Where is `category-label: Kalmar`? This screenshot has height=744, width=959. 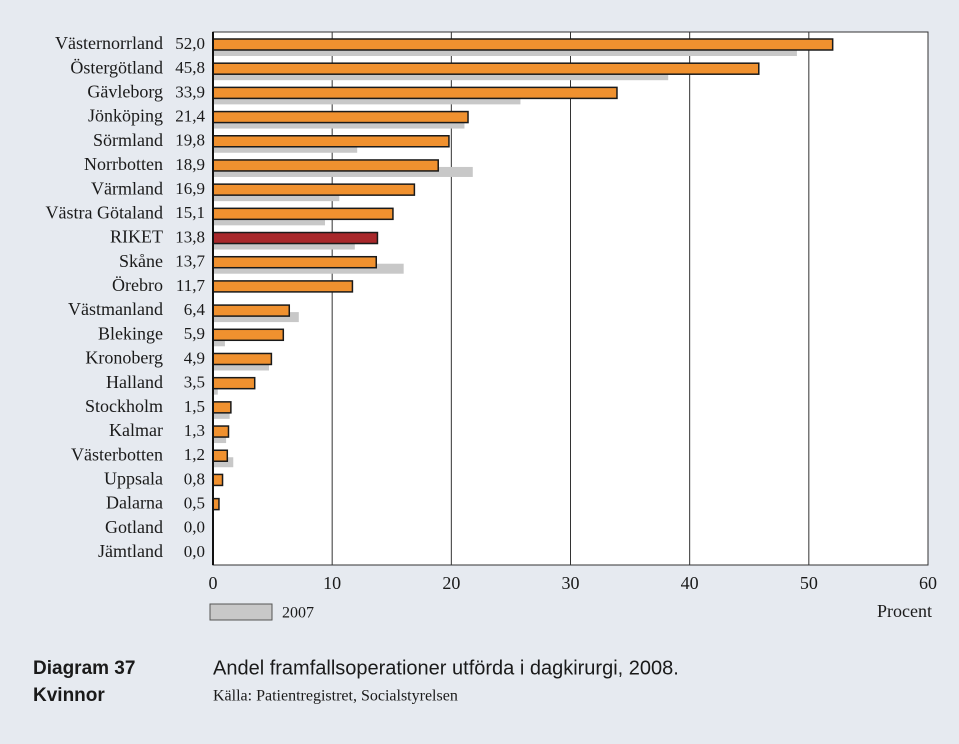
category-label: Kalmar is located at coordinates (136, 430).